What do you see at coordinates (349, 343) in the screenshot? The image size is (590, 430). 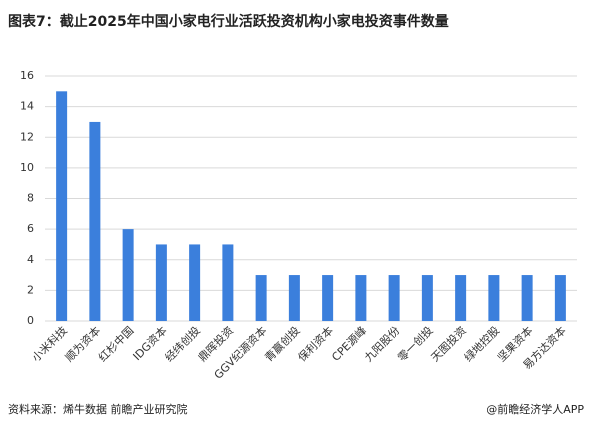 I see `x-tick-label: CPE源峰` at bounding box center [349, 343].